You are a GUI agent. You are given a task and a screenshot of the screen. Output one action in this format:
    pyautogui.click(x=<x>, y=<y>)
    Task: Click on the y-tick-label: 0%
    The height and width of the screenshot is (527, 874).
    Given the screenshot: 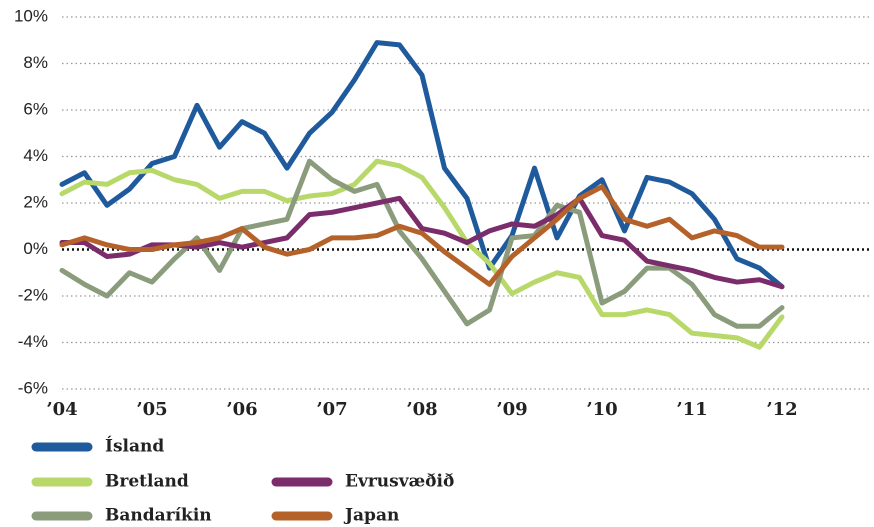 What is the action you would take?
    pyautogui.click(x=35, y=248)
    